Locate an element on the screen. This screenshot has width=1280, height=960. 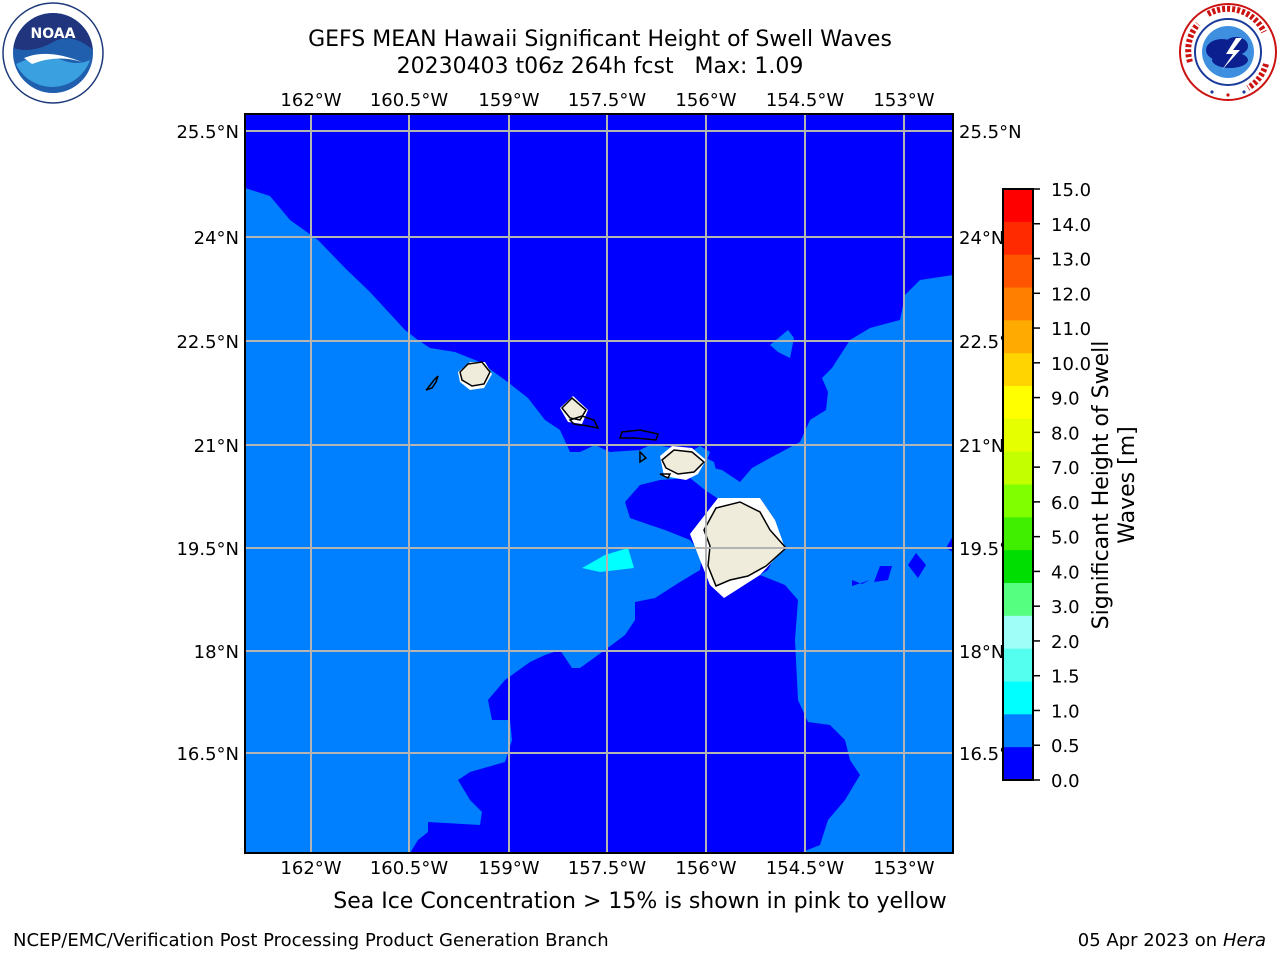
colorbar-label-line1: Significant Height of Swell is located at coordinates (1101, 485).